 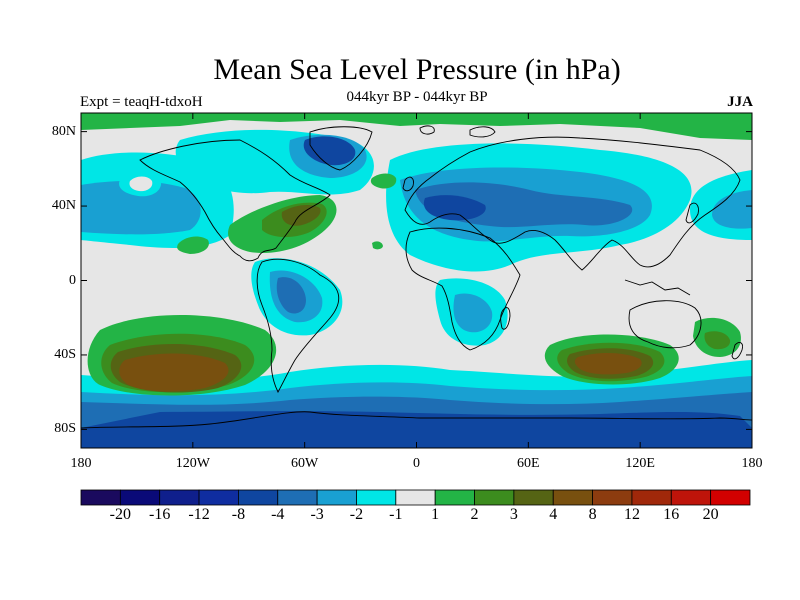 What do you see at coordinates (141, 207) in the screenshot?
I see `contour-north-pacific-mid` at bounding box center [141, 207].